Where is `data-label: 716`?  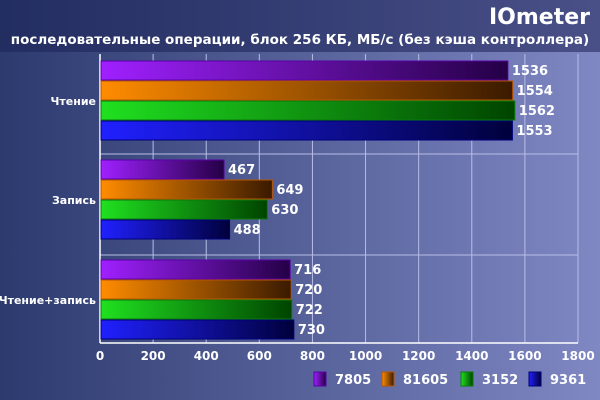 data-label: 716 is located at coordinates (307, 270).